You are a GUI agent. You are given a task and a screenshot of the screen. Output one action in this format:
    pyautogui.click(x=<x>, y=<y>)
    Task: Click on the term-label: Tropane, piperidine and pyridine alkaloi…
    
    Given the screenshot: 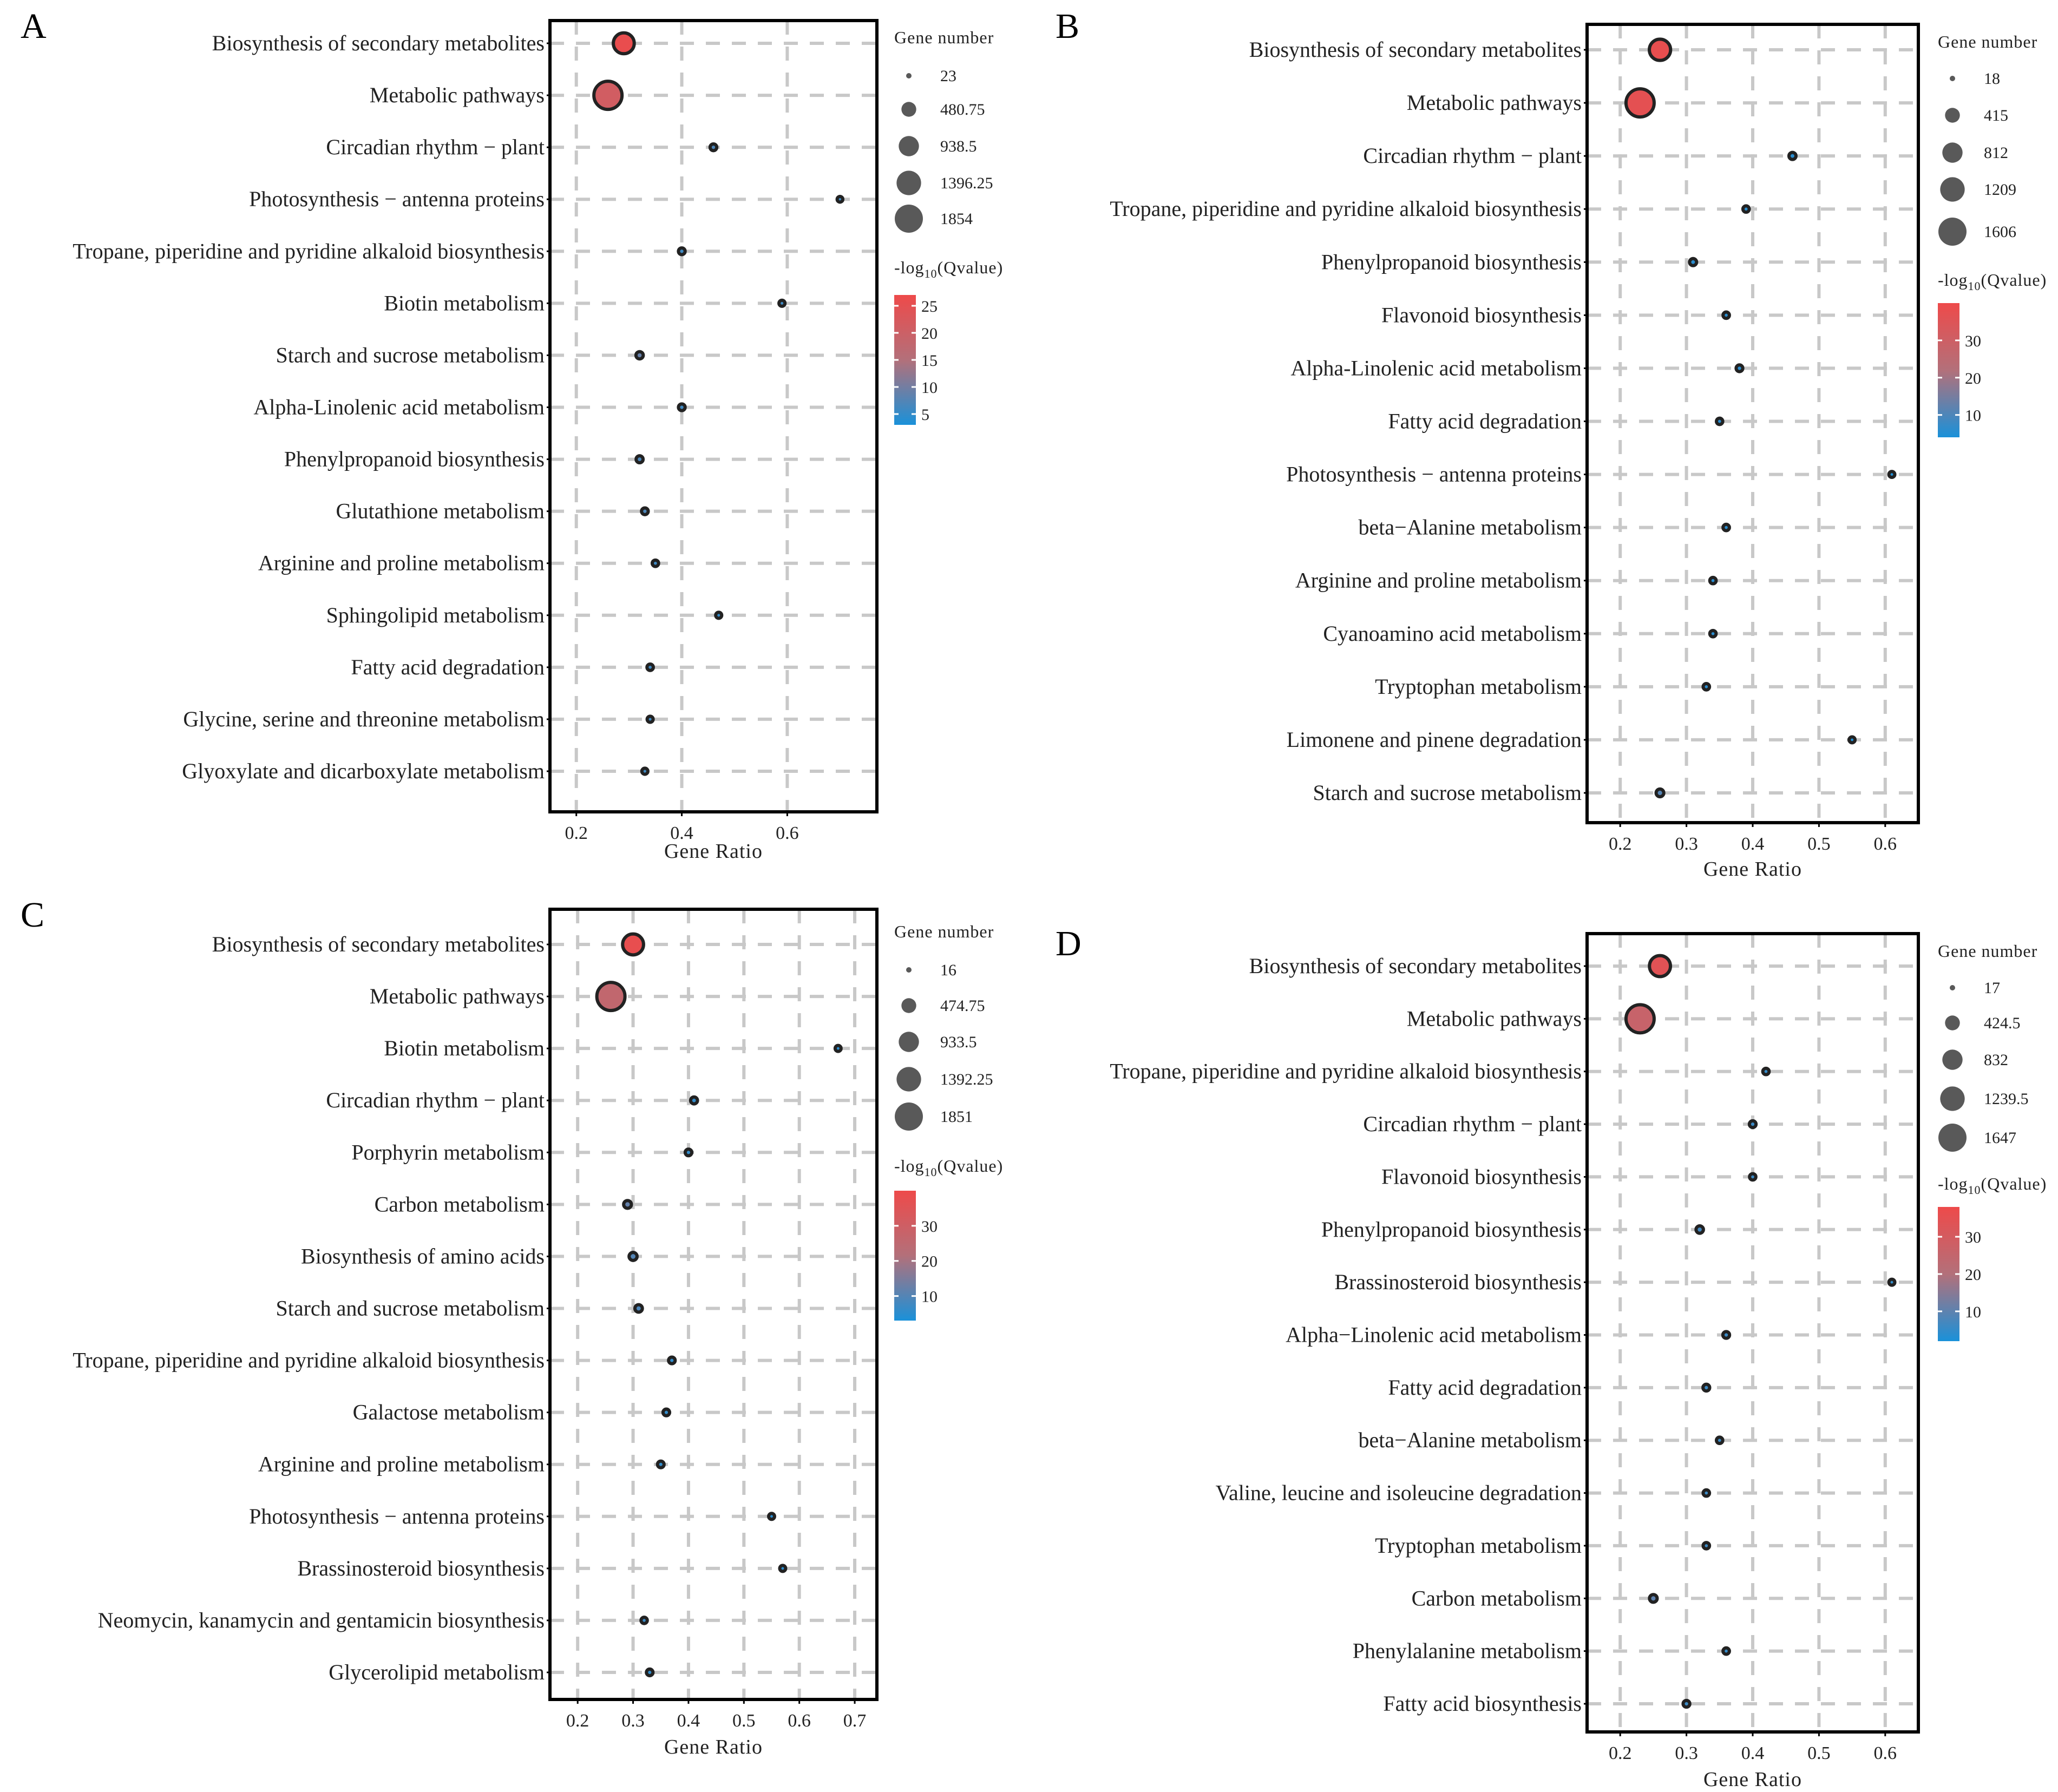 What is the action you would take?
    pyautogui.click(x=309, y=251)
    